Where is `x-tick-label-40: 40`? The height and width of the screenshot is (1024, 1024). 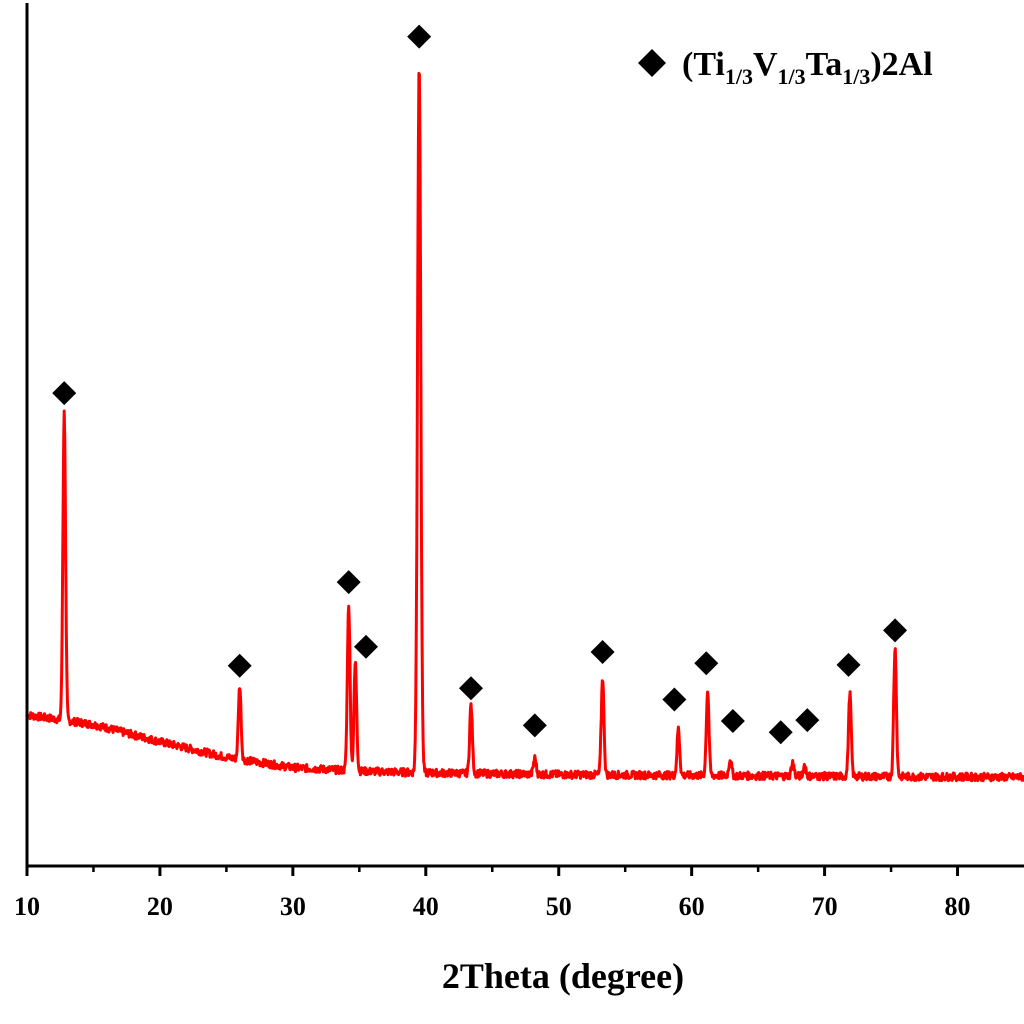 x-tick-label-40: 40 is located at coordinates (426, 906).